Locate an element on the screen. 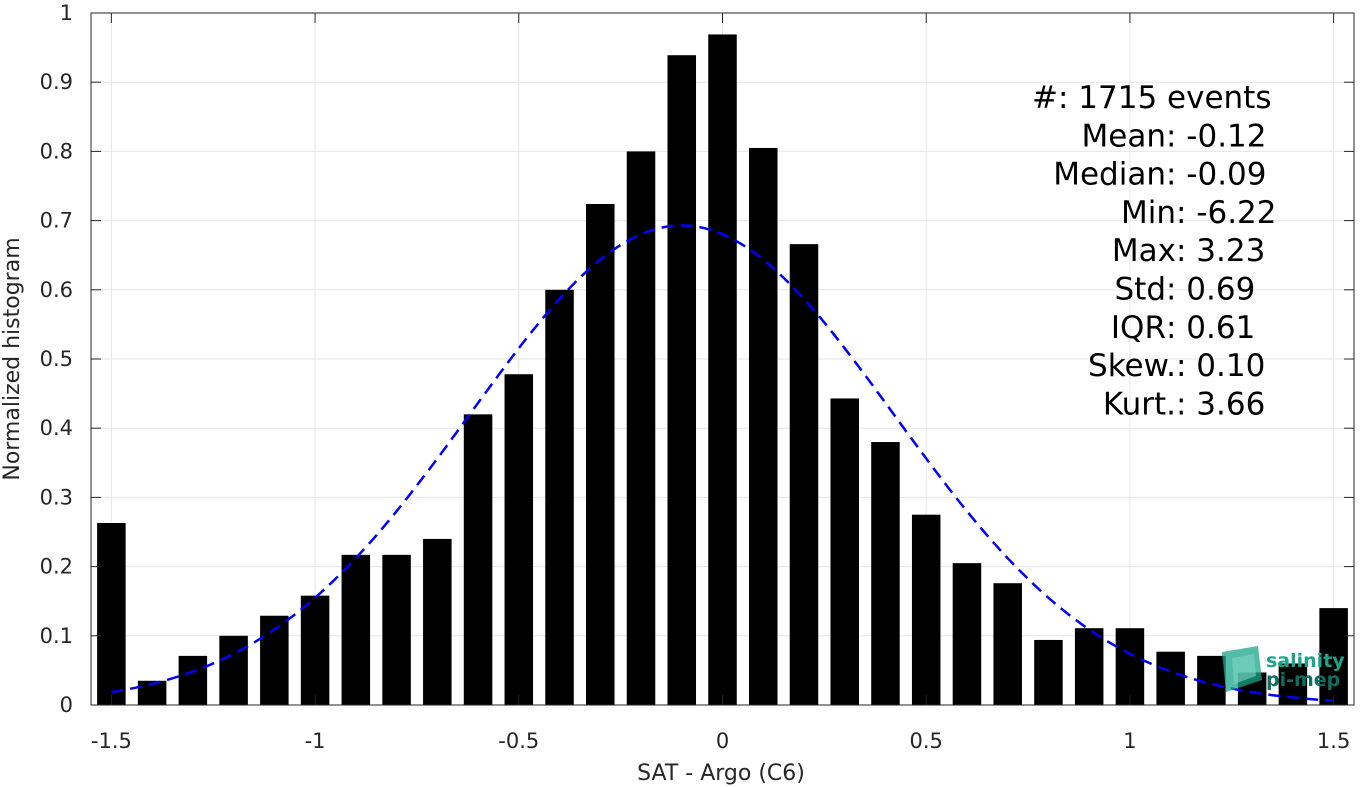 This screenshot has height=787, width=1367. stat-label: Median is located at coordinates (1109, 175).